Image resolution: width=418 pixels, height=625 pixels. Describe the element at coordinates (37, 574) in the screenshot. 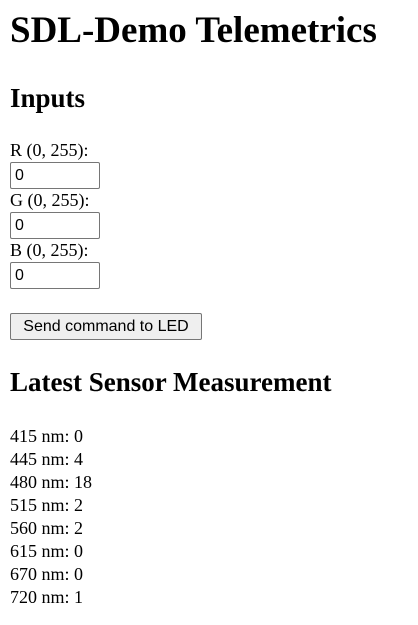

I see `measurement-wavelength: 670 nm` at that location.